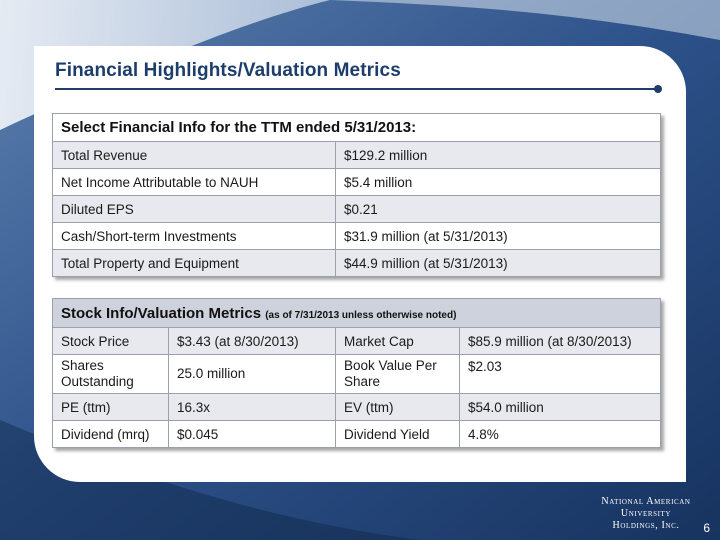 The height and width of the screenshot is (540, 720). Describe the element at coordinates (560, 407) in the screenshot. I see `metric-value: $54.0 million` at that location.